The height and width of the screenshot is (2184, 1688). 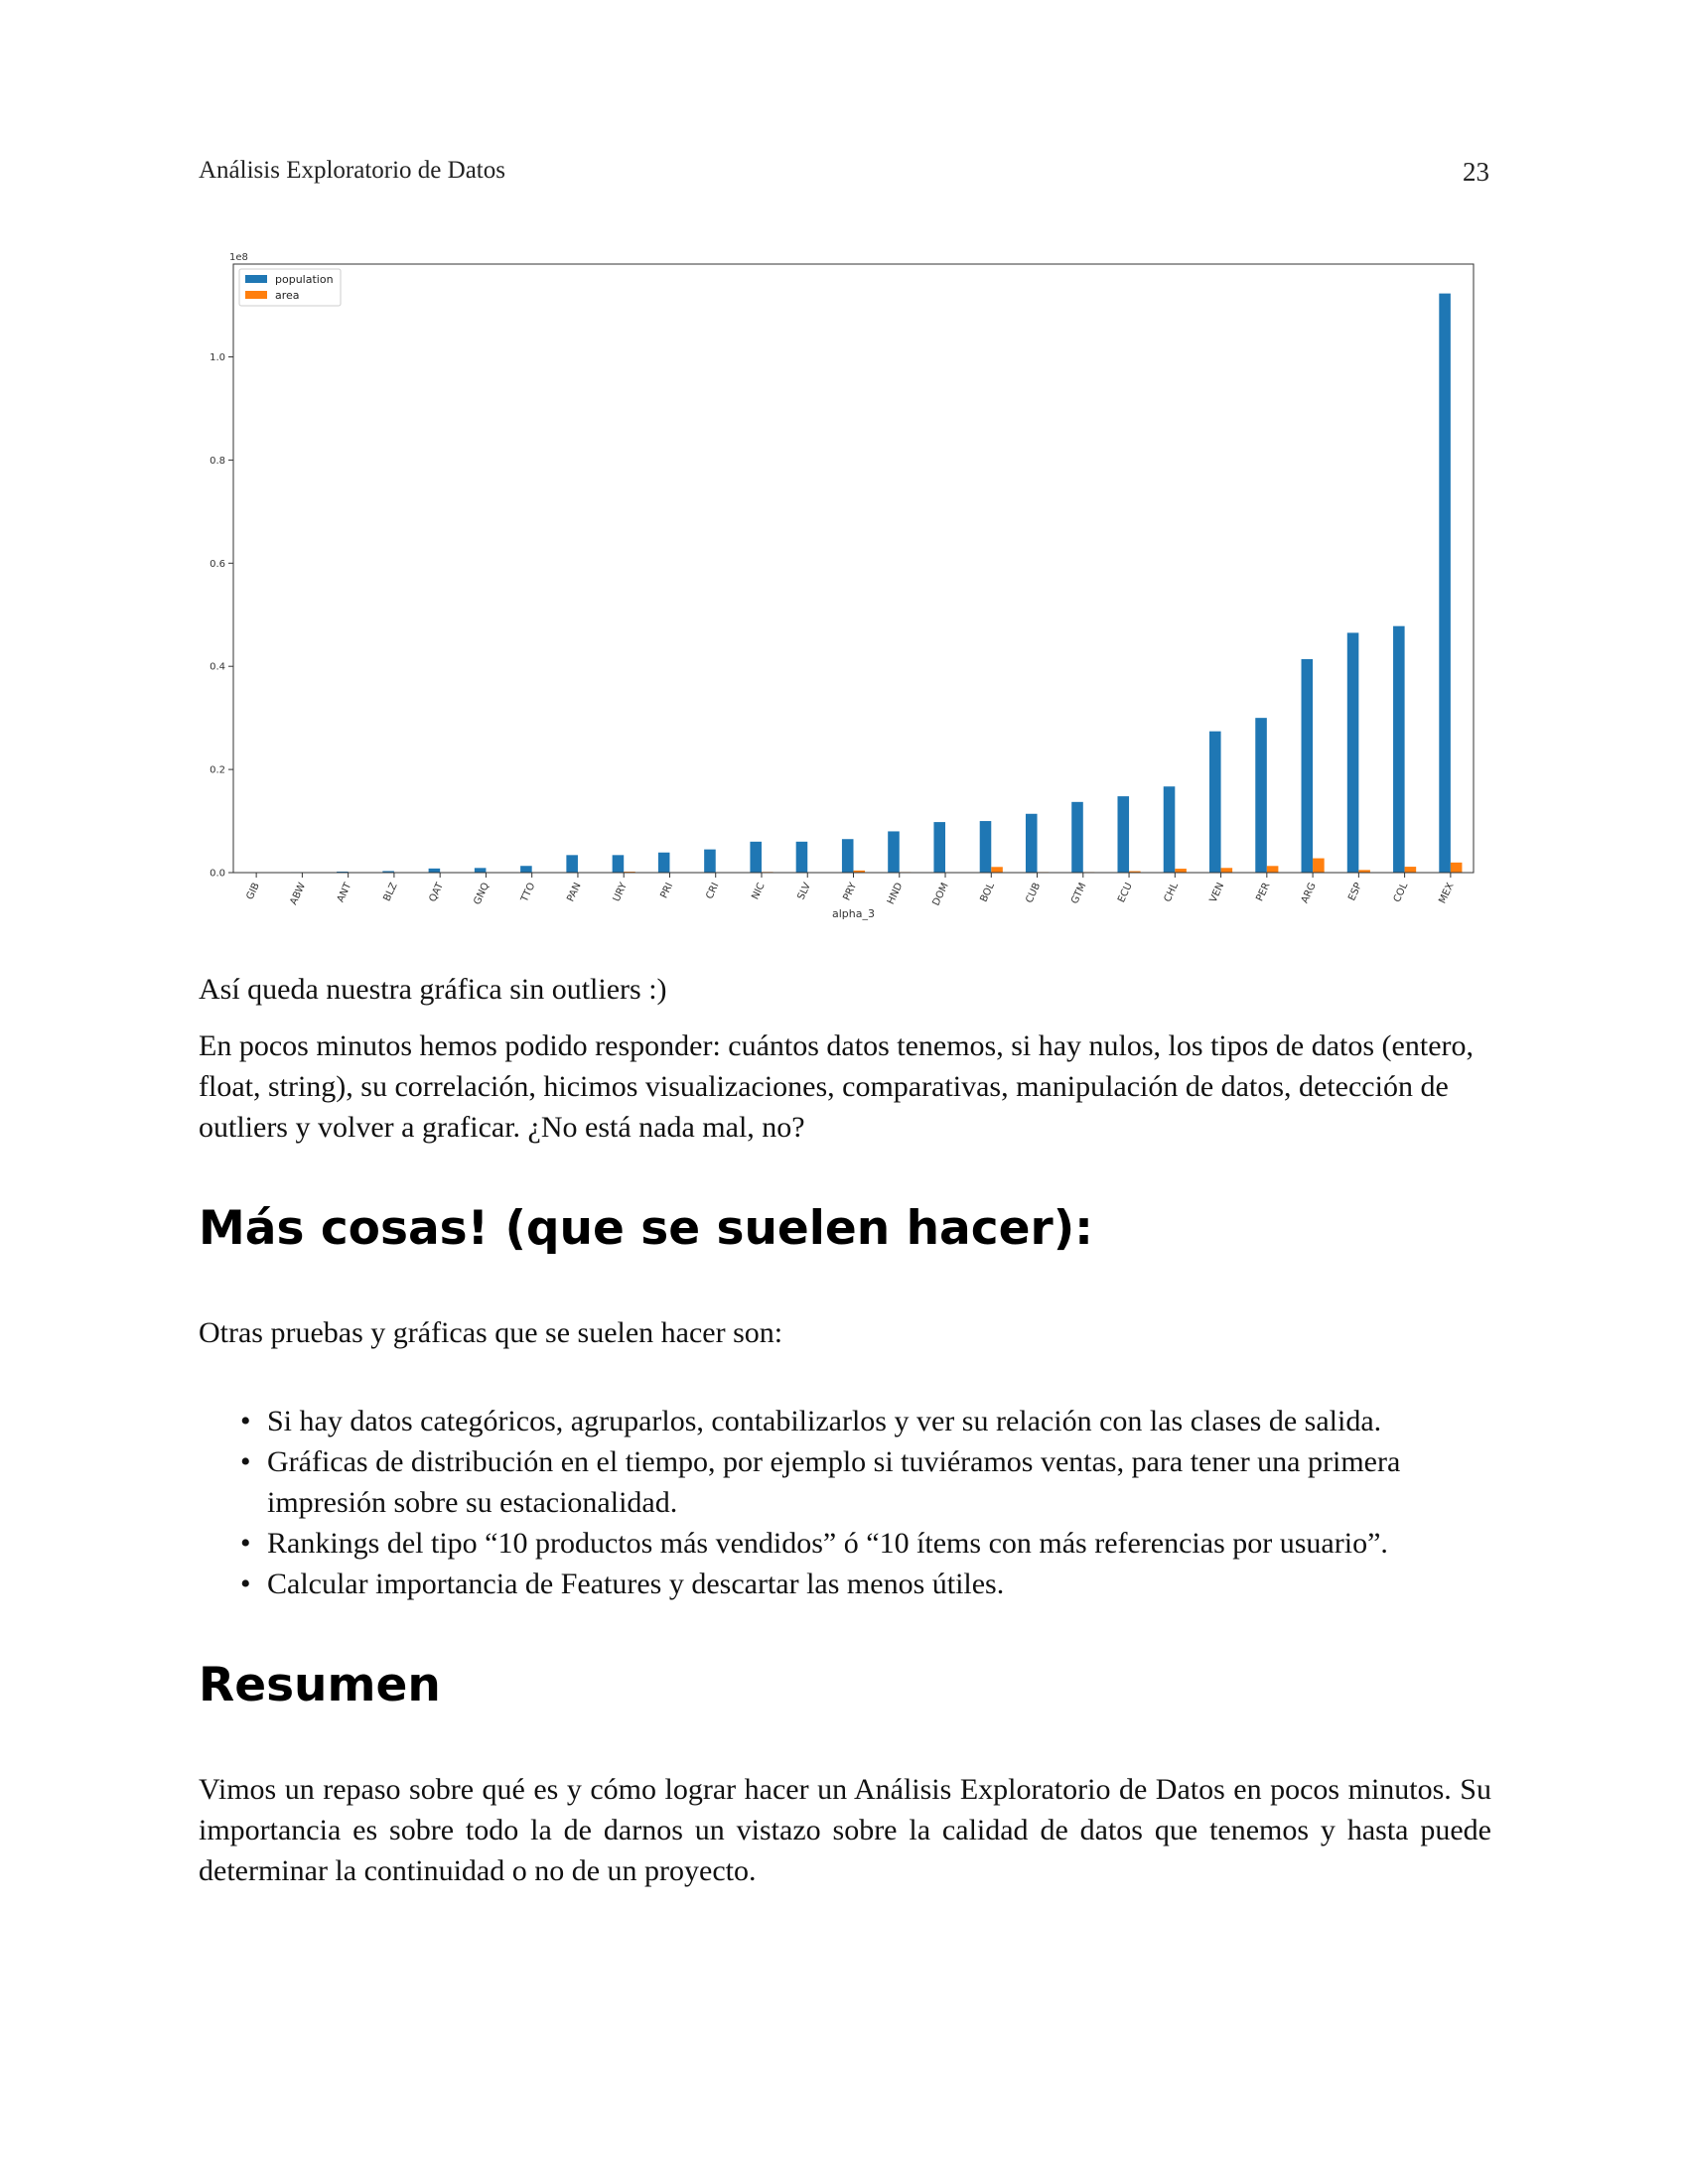 What do you see at coordinates (1169, 829) in the screenshot?
I see `bar-population-chl` at bounding box center [1169, 829].